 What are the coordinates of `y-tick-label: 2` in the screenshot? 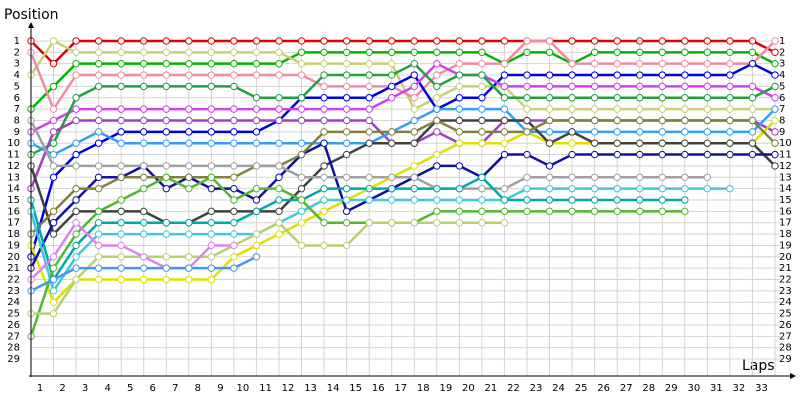 It's located at (17, 52).